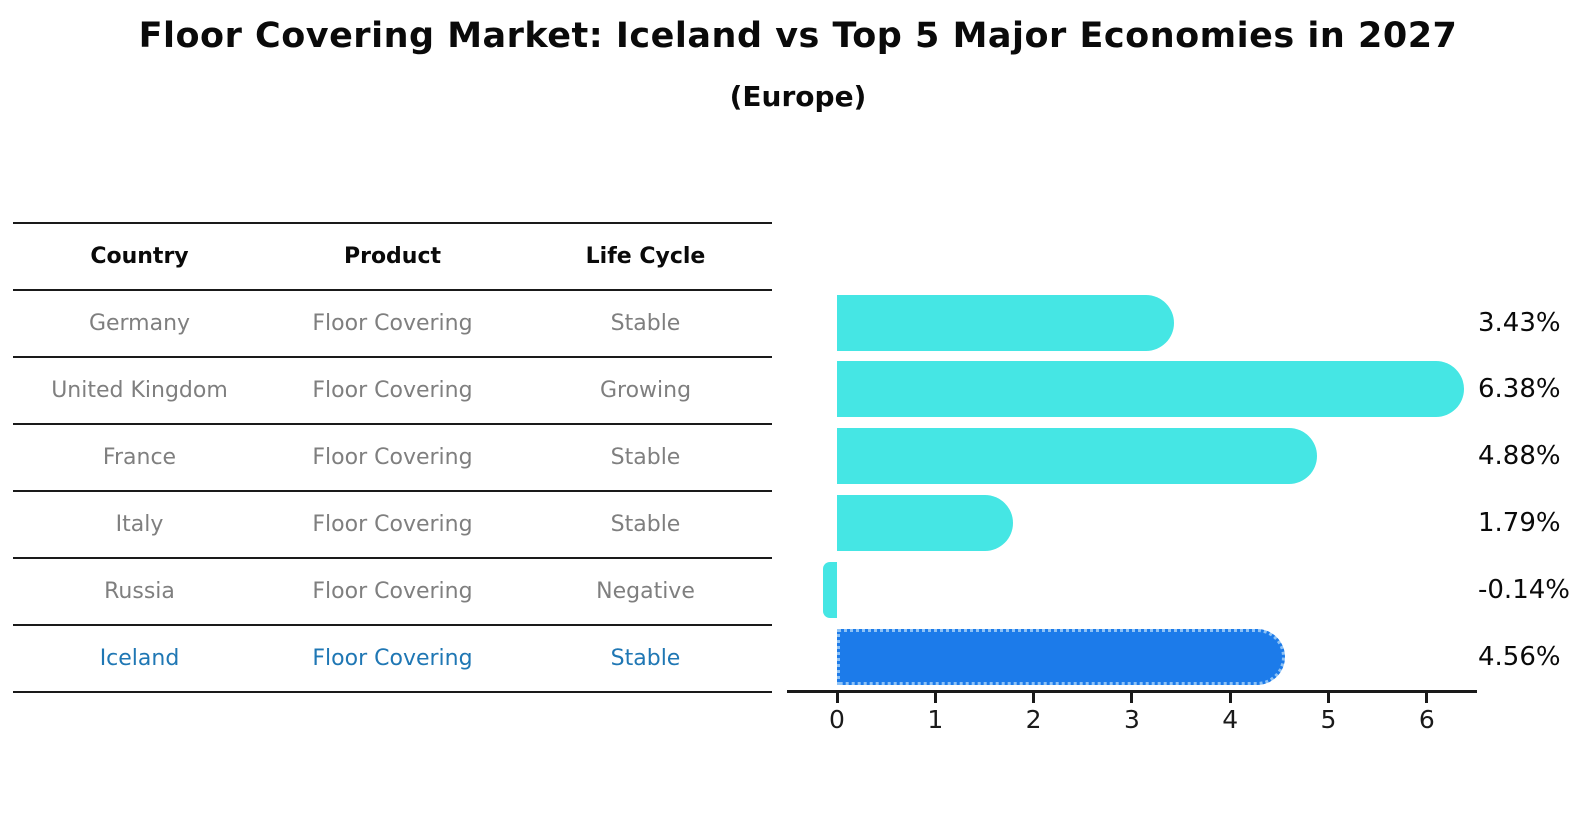 This screenshot has width=1596, height=823. I want to click on cell-country: United Kingdom, so click(139, 390).